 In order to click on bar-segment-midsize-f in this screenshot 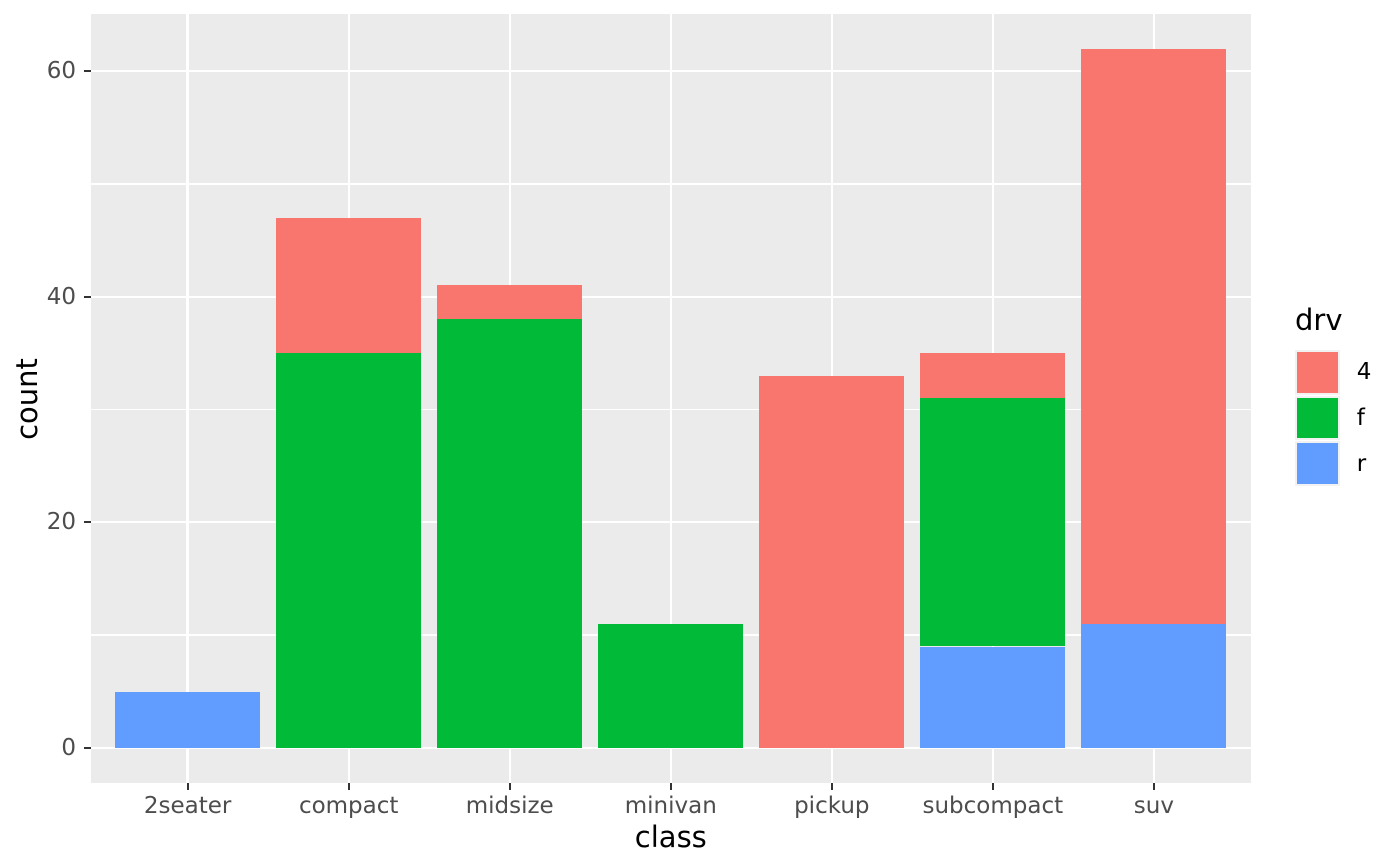, I will do `click(510, 533)`.